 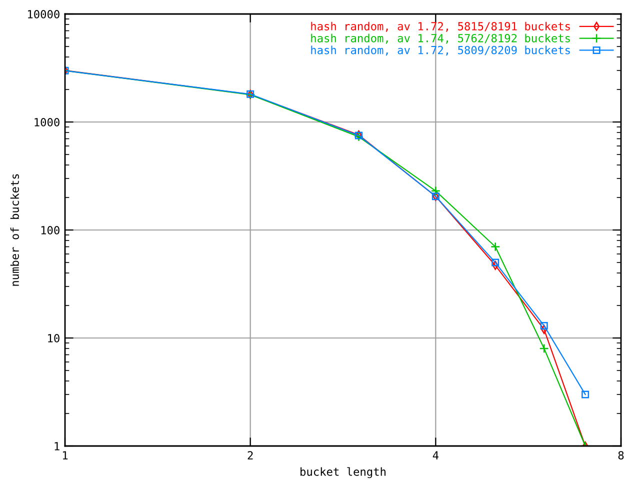 I want to click on legend-label: hash random, av 1.74, 5762/8192 buckets, so click(x=440, y=39).